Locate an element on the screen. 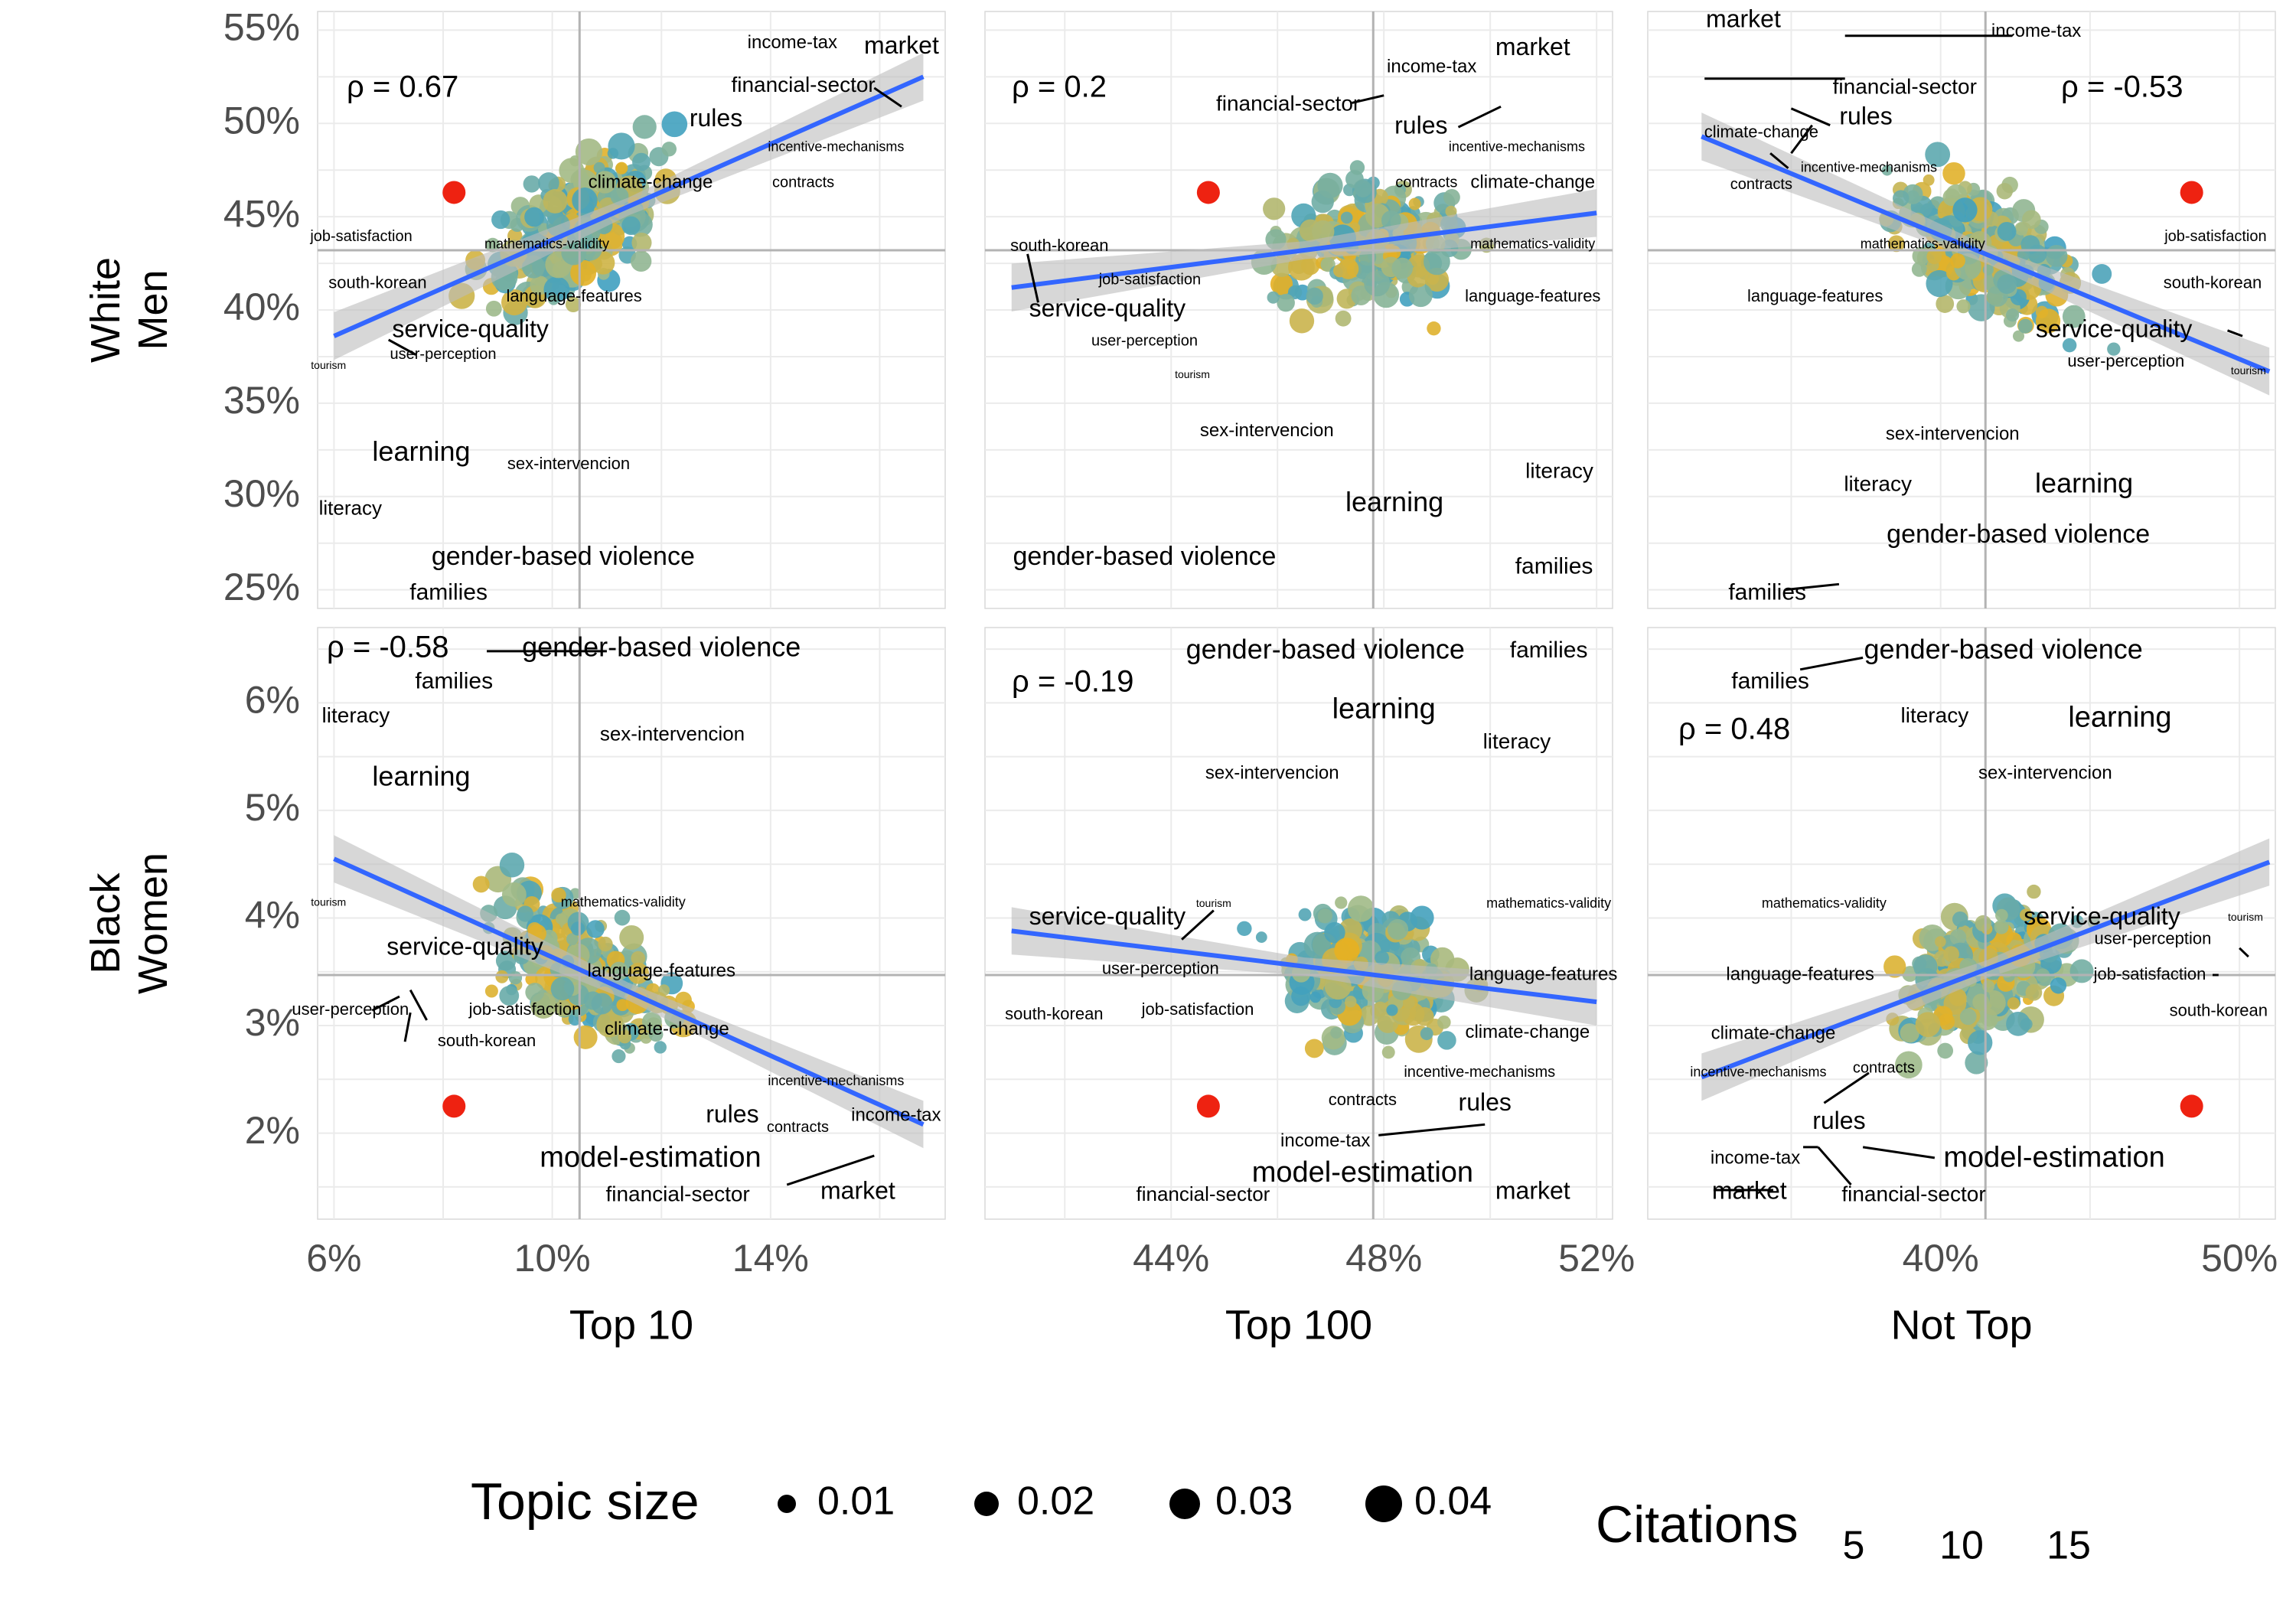 The height and width of the screenshot is (1611, 2296). rho-annotation: ρ = 0.48 is located at coordinates (1734, 729).